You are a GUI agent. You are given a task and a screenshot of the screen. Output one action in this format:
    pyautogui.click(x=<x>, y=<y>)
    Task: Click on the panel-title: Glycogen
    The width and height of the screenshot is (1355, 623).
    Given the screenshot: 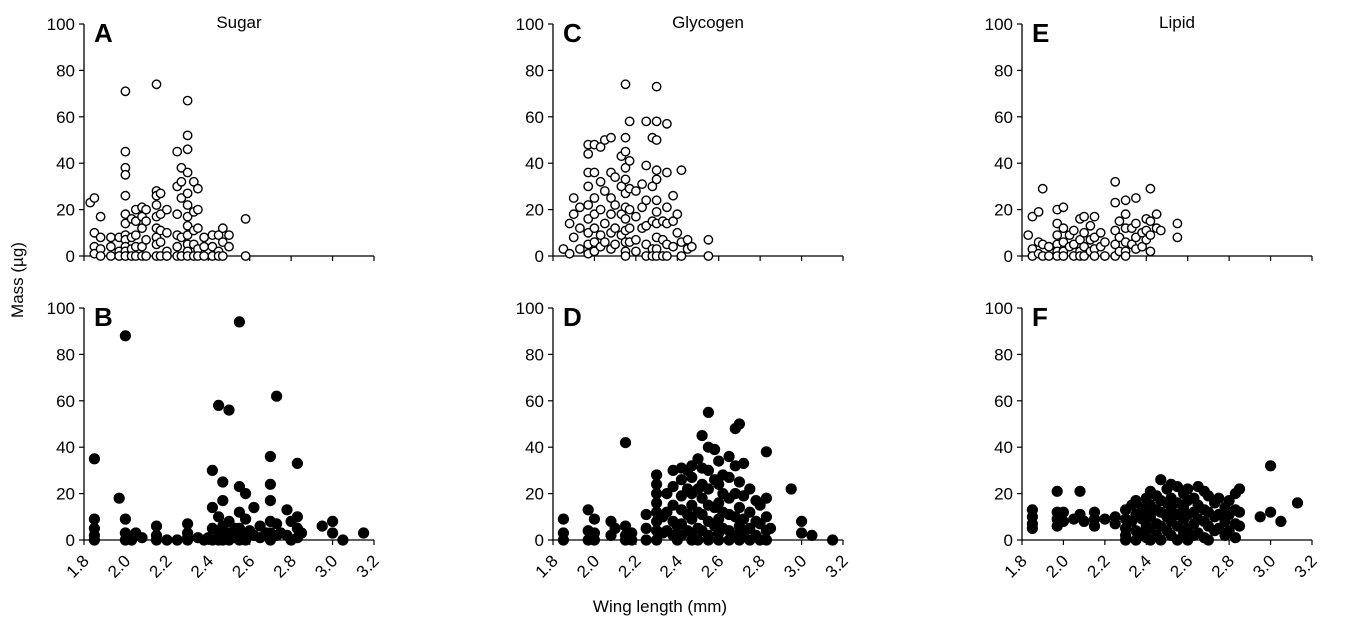 What is the action you would take?
    pyautogui.click(x=708, y=22)
    